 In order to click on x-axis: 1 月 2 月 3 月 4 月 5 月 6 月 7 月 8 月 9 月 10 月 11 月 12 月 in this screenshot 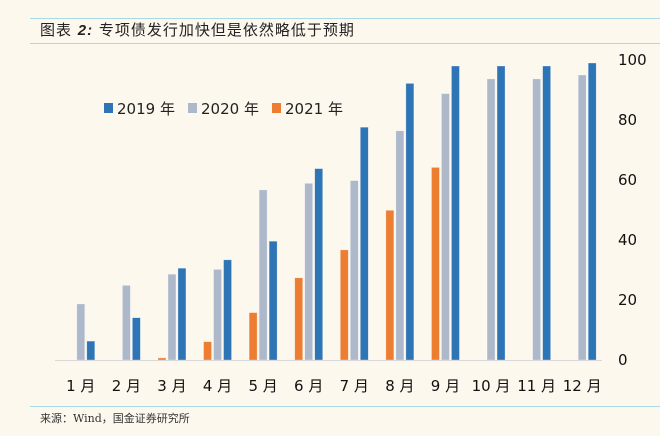, I will do `click(334, 386)`.